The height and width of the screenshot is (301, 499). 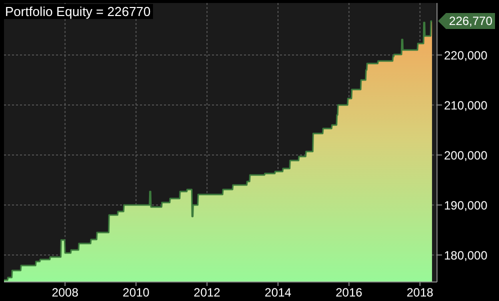 I want to click on y-tick-label: 180,000, so click(x=466, y=255).